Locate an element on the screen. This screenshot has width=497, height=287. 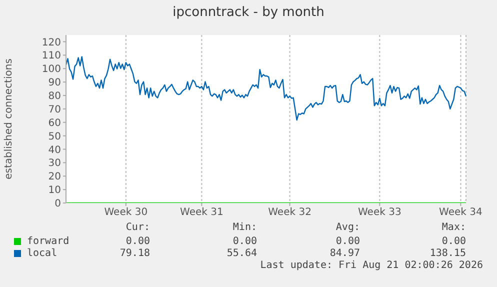
chart-title: ipconntrack - by month is located at coordinates (249, 12).